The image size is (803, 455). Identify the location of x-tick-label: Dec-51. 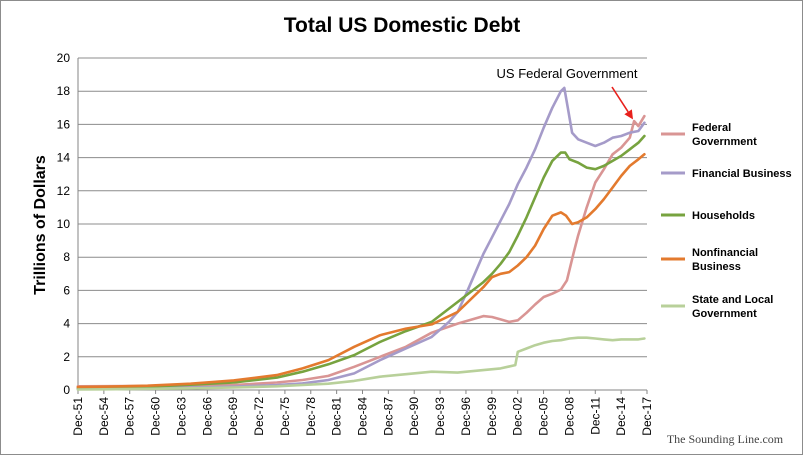
(78, 416).